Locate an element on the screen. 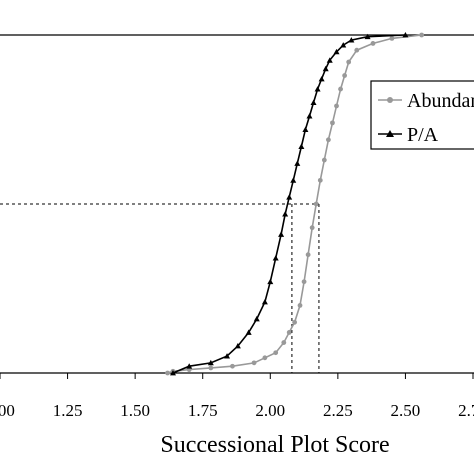  x-tick-label: 1.25 is located at coordinates (68, 410).